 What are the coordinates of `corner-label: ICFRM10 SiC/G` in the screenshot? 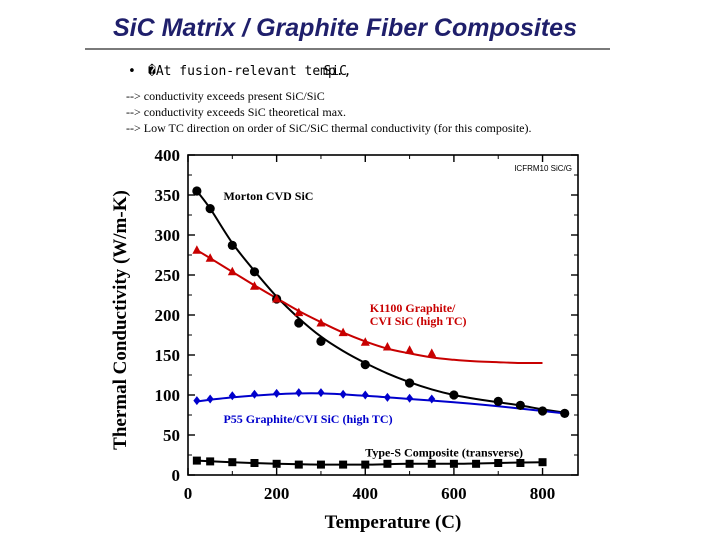 It's located at (543, 168).